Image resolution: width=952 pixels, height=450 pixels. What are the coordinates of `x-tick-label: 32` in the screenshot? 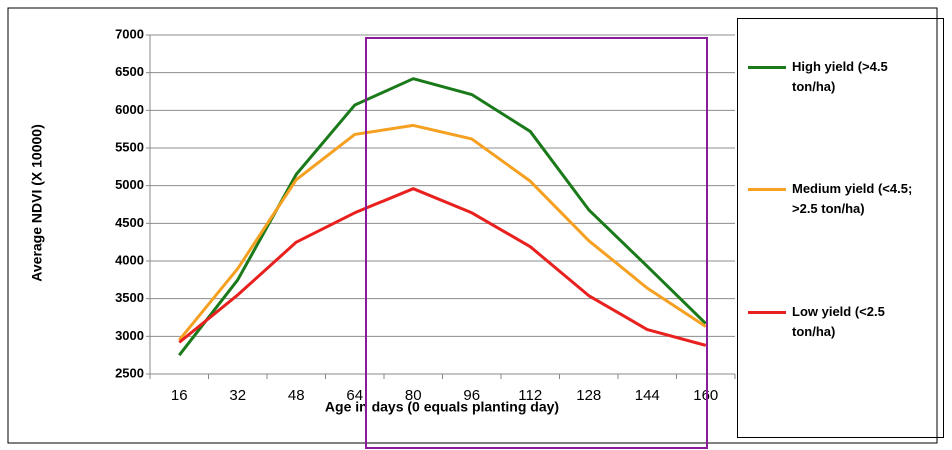 It's located at (237, 395).